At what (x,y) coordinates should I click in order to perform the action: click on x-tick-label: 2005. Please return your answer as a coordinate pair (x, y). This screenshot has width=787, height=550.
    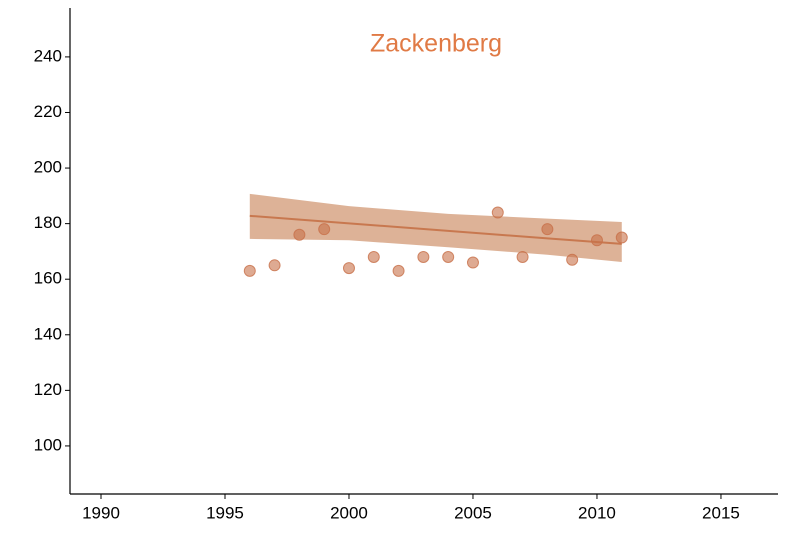
    Looking at the image, I should click on (473, 512).